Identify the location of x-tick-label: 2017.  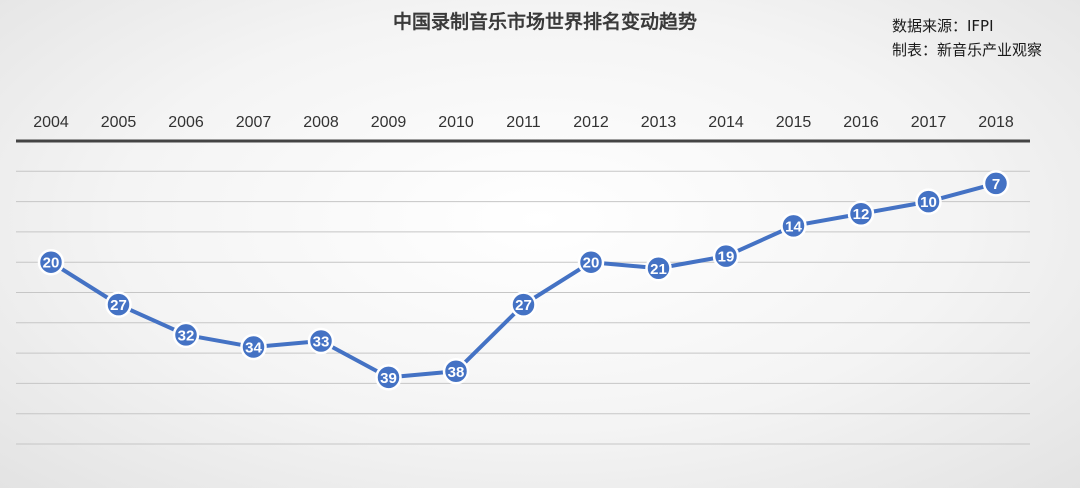
(929, 122).